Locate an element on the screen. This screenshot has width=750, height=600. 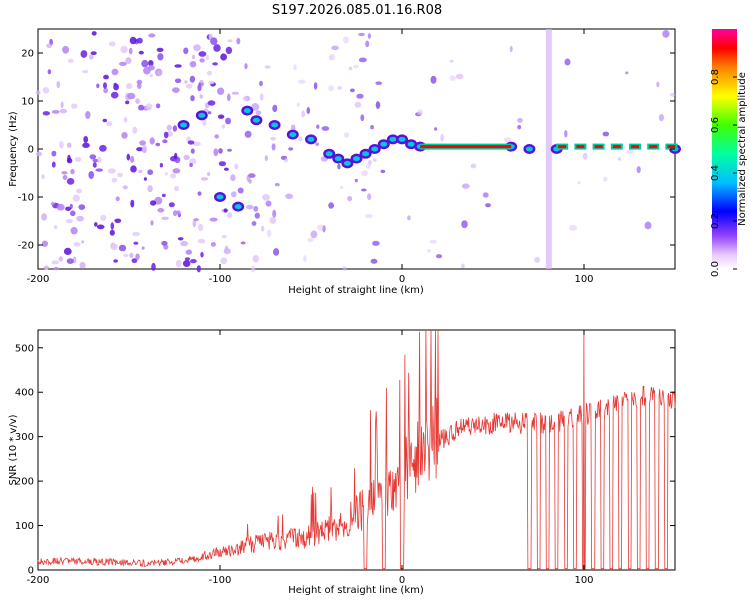
y-tick-label: 100 is located at coordinates (24, 526).